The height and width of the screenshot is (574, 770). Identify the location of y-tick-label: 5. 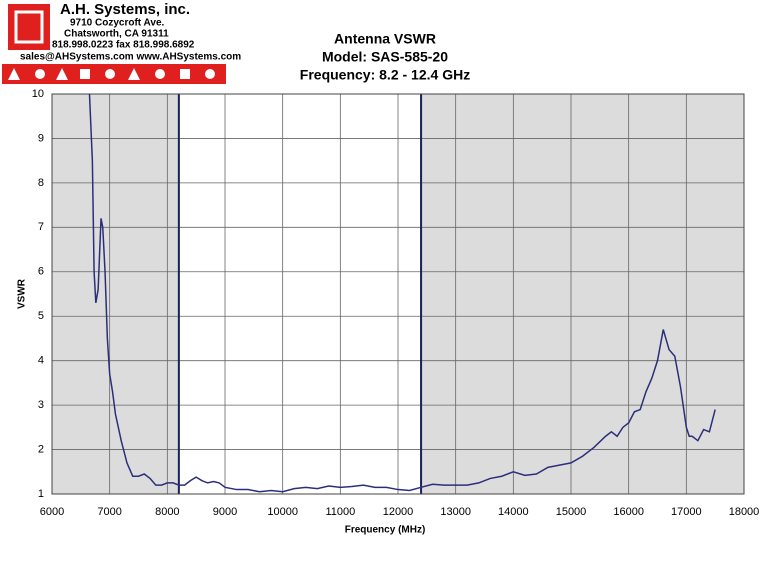
(41, 316).